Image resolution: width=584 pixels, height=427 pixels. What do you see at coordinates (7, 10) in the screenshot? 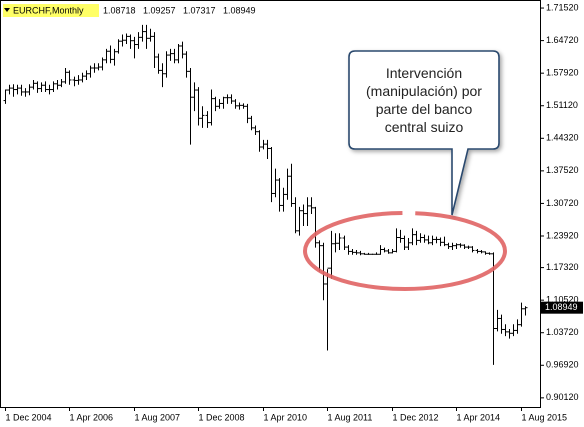
I see `symbol-marker` at bounding box center [7, 10].